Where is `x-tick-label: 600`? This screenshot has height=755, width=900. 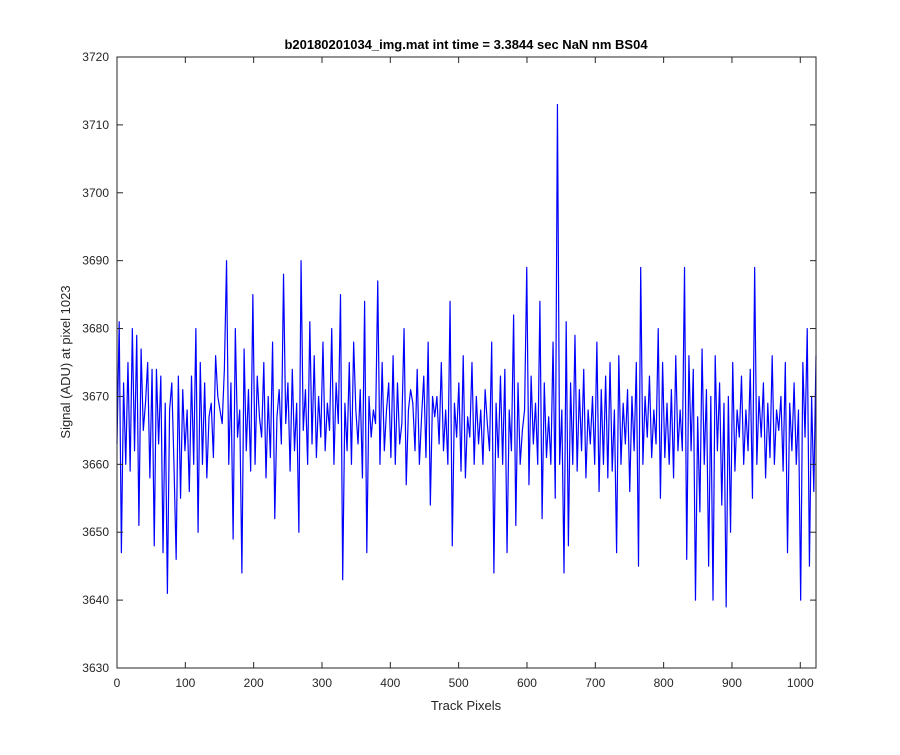
x-tick-label: 600 is located at coordinates (527, 683).